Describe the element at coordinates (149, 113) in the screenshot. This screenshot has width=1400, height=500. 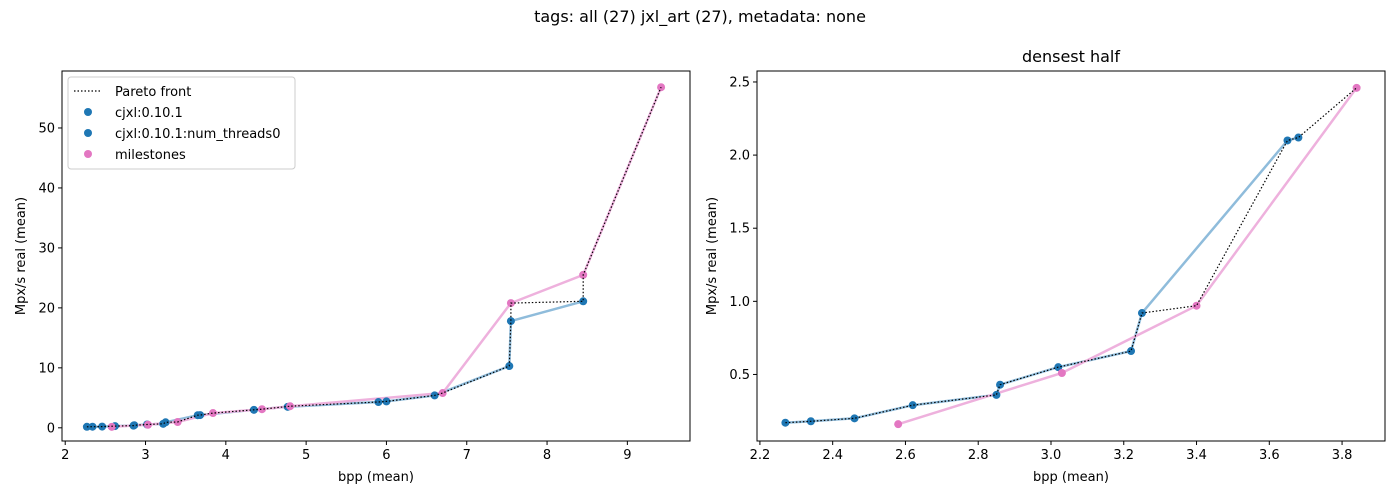
I see `legend-entry-label: cjxl:0.10.1` at that location.